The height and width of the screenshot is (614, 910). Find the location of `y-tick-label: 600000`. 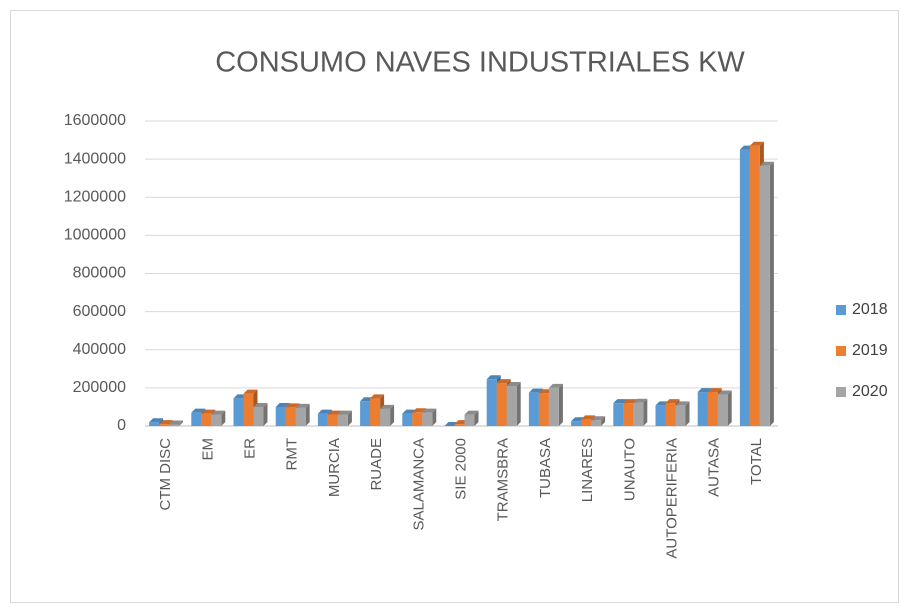

y-tick-label: 600000 is located at coordinates (99, 311).